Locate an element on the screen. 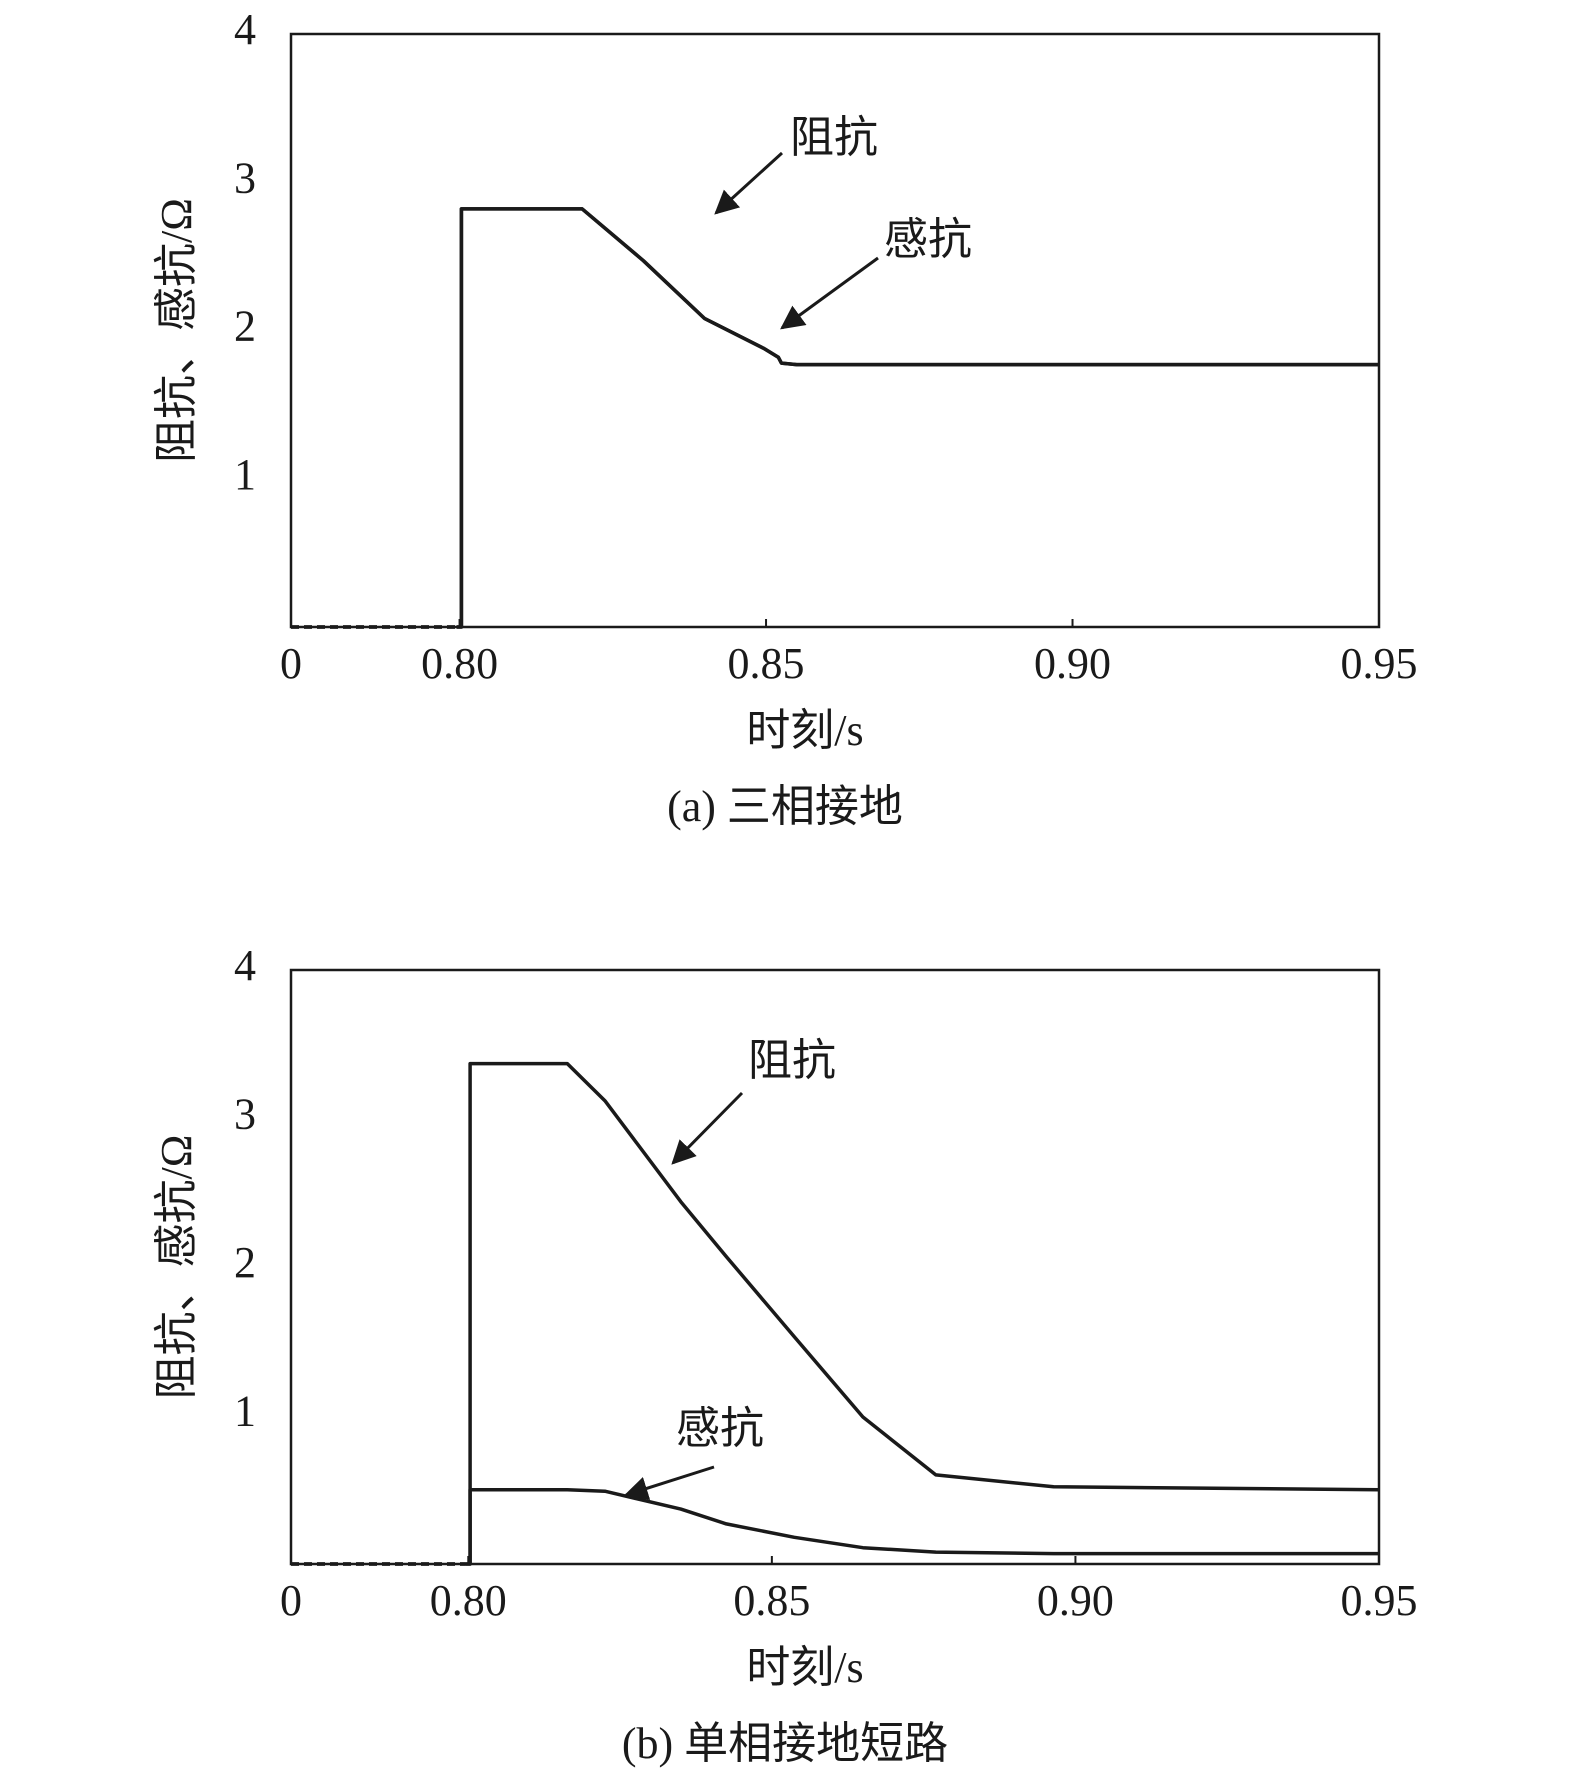  caption: (b) 单相接地短路 is located at coordinates (785, 1743).